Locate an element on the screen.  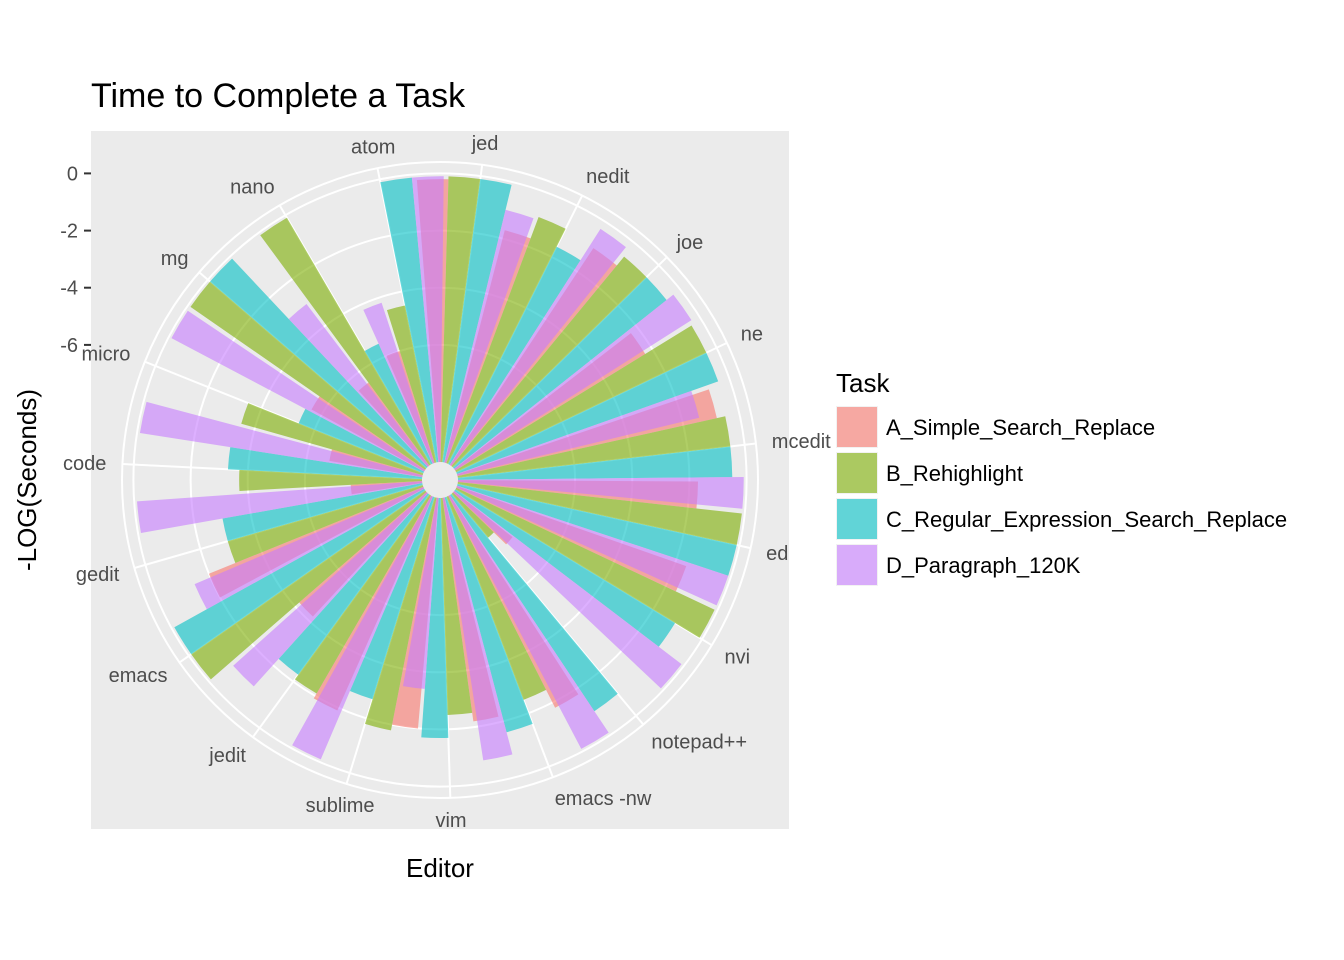
y-tick-label: 0 is located at coordinates (72, 174).